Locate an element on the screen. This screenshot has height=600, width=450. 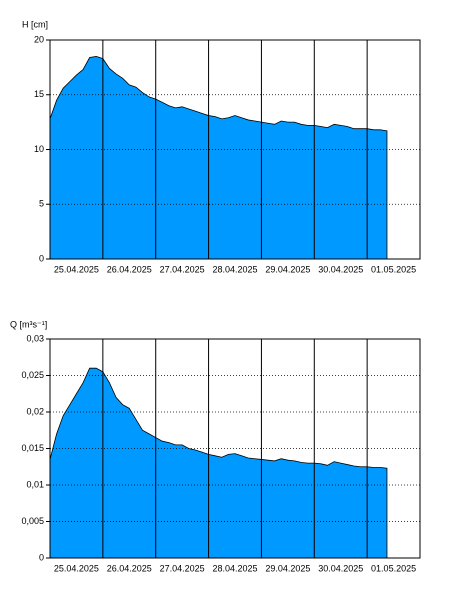
y-tick-label: 0,025 is located at coordinates (32, 375).